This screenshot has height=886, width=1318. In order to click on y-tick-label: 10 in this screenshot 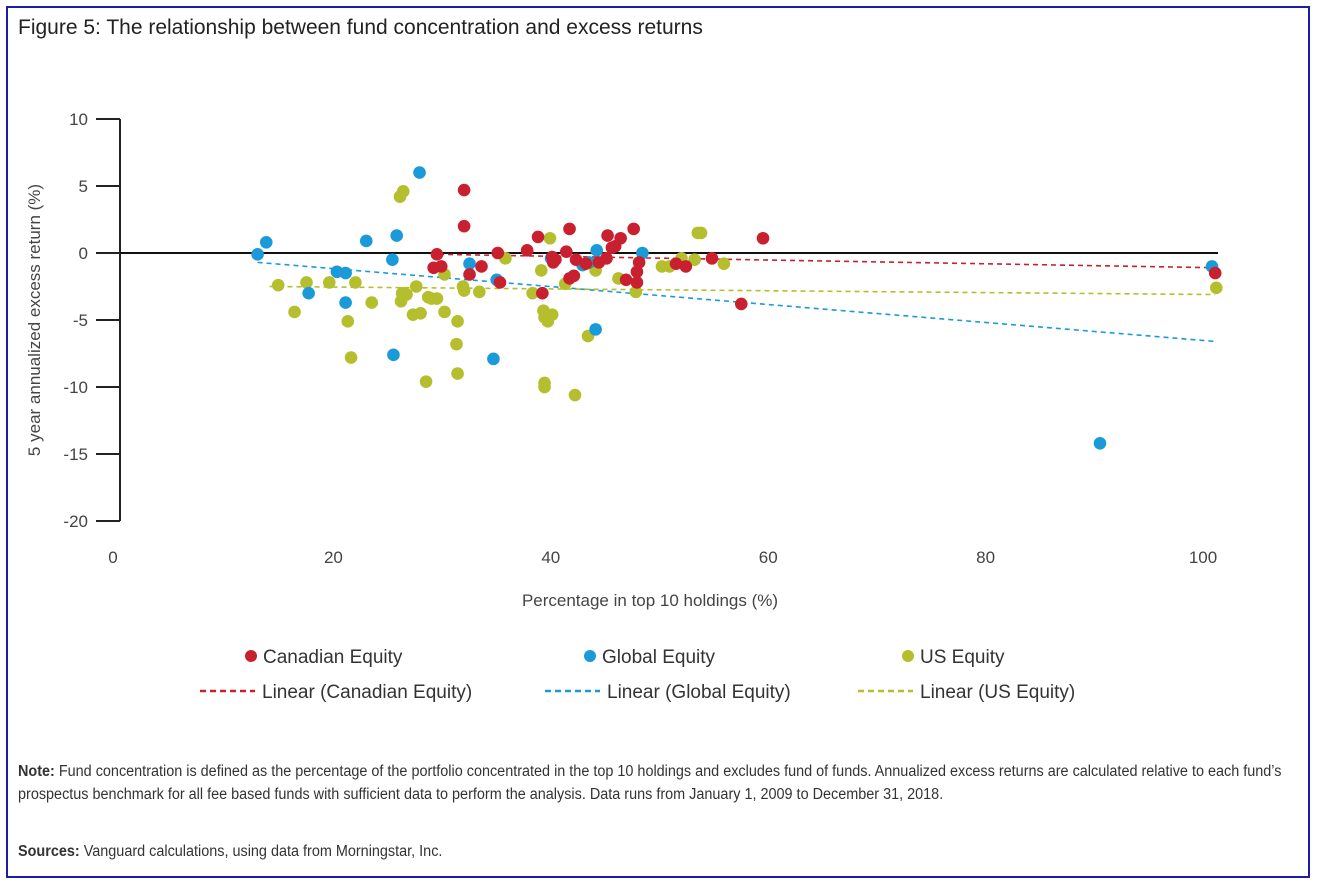, I will do `click(78, 119)`.